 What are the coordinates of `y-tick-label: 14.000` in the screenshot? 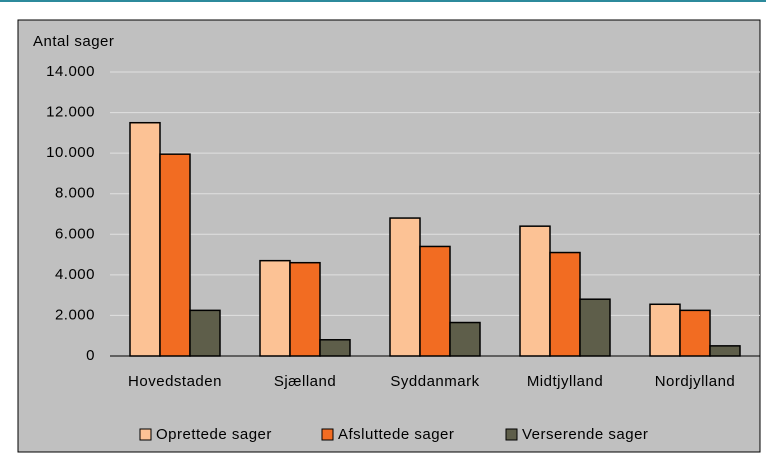 It's located at (70, 71).